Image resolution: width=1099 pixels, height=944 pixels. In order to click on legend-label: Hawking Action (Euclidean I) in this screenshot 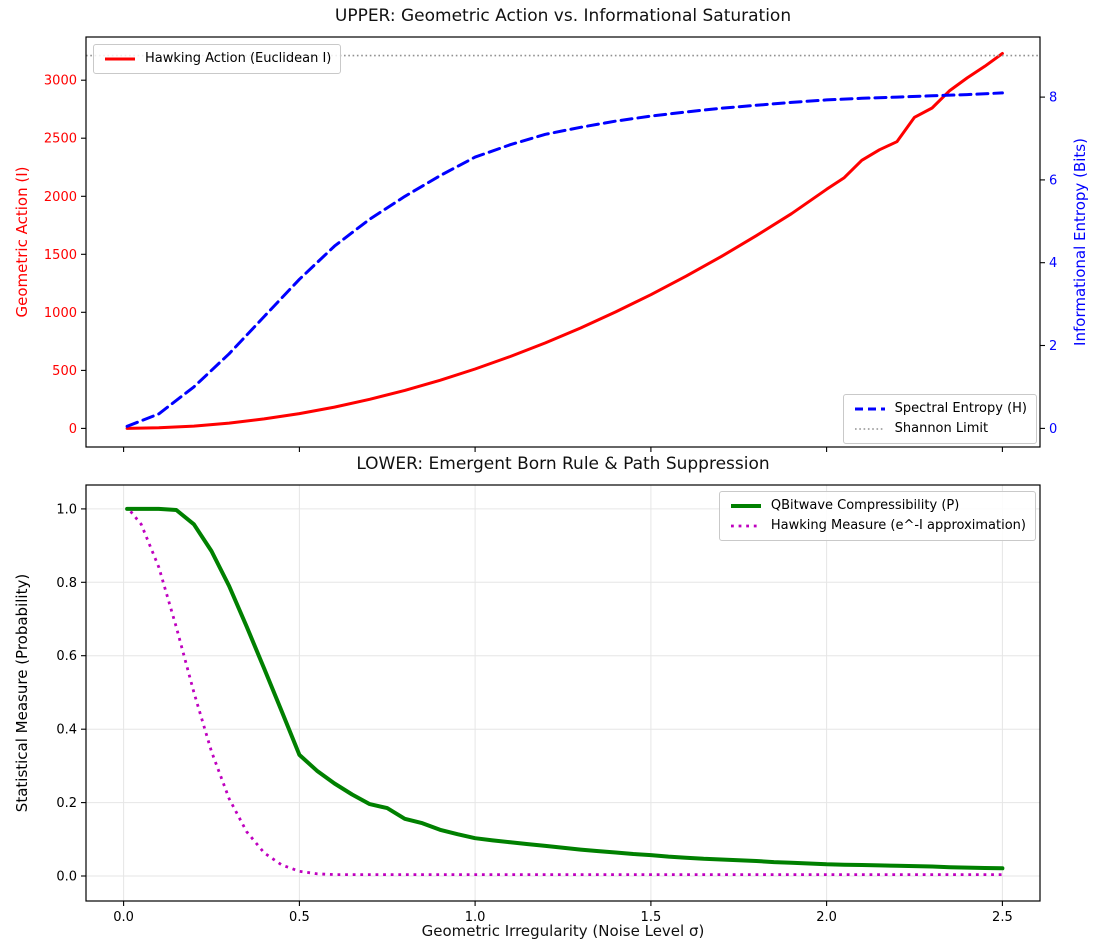, I will do `click(238, 58)`.